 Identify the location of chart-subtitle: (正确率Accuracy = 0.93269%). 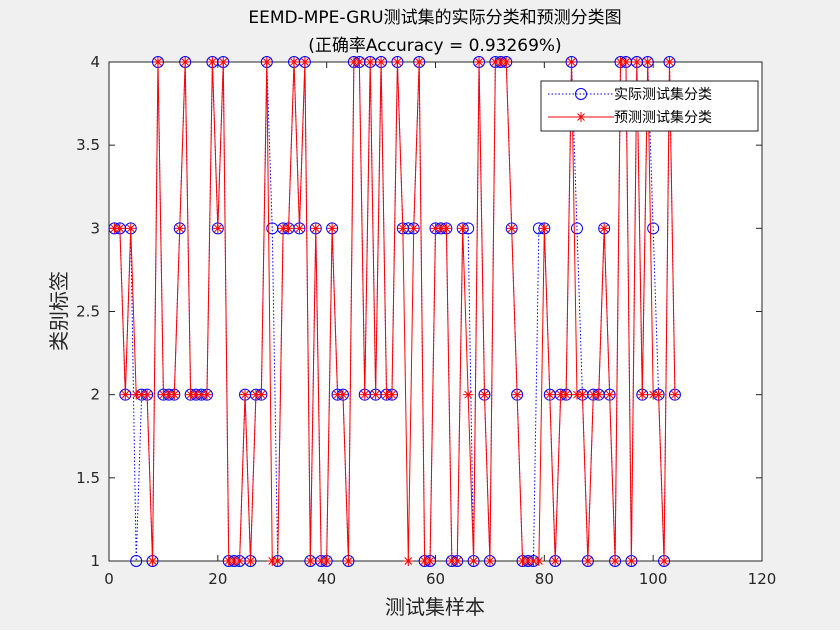
(434, 46).